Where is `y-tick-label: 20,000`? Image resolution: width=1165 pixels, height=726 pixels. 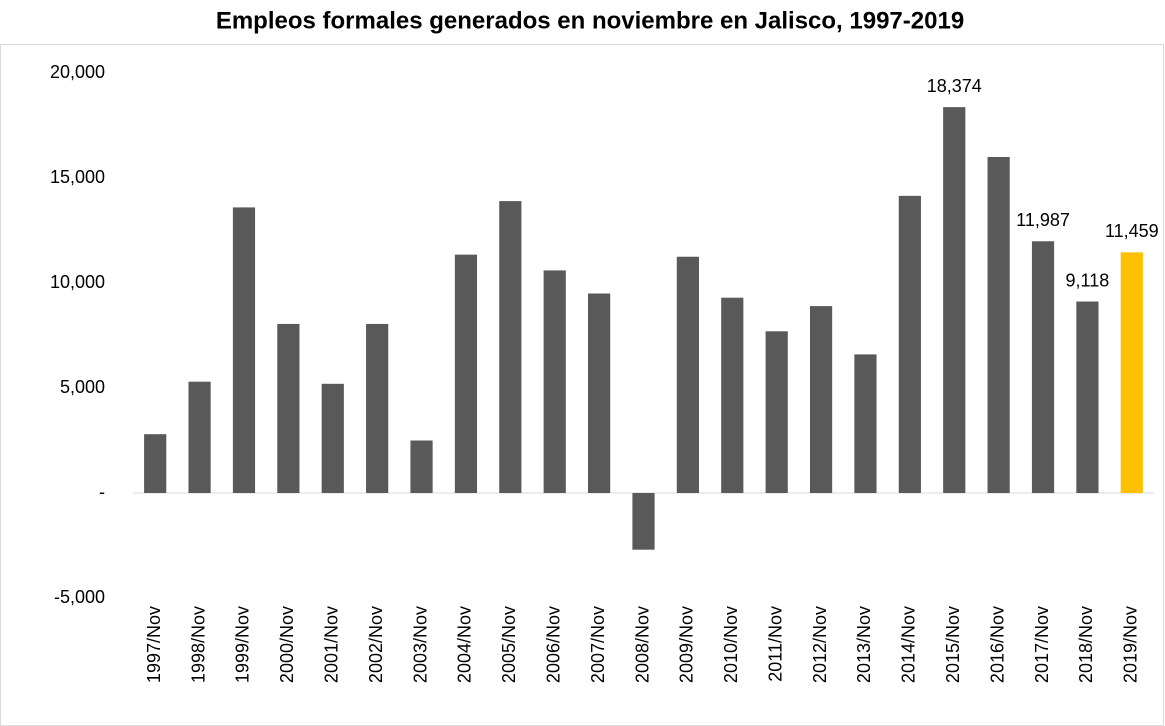
y-tick-label: 20,000 is located at coordinates (77, 72).